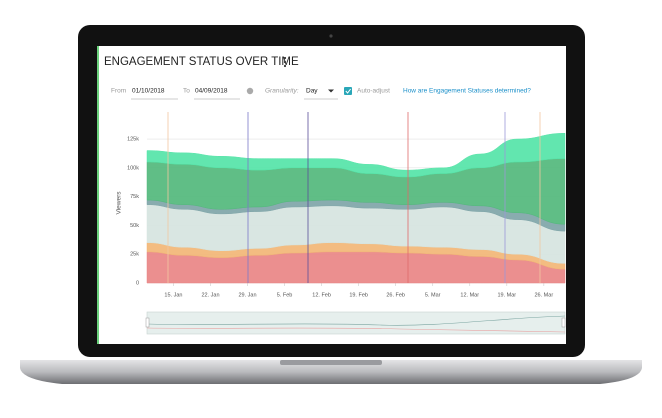  What do you see at coordinates (210, 295) in the screenshot?
I see `x-tick-label: 22. Jan` at bounding box center [210, 295].